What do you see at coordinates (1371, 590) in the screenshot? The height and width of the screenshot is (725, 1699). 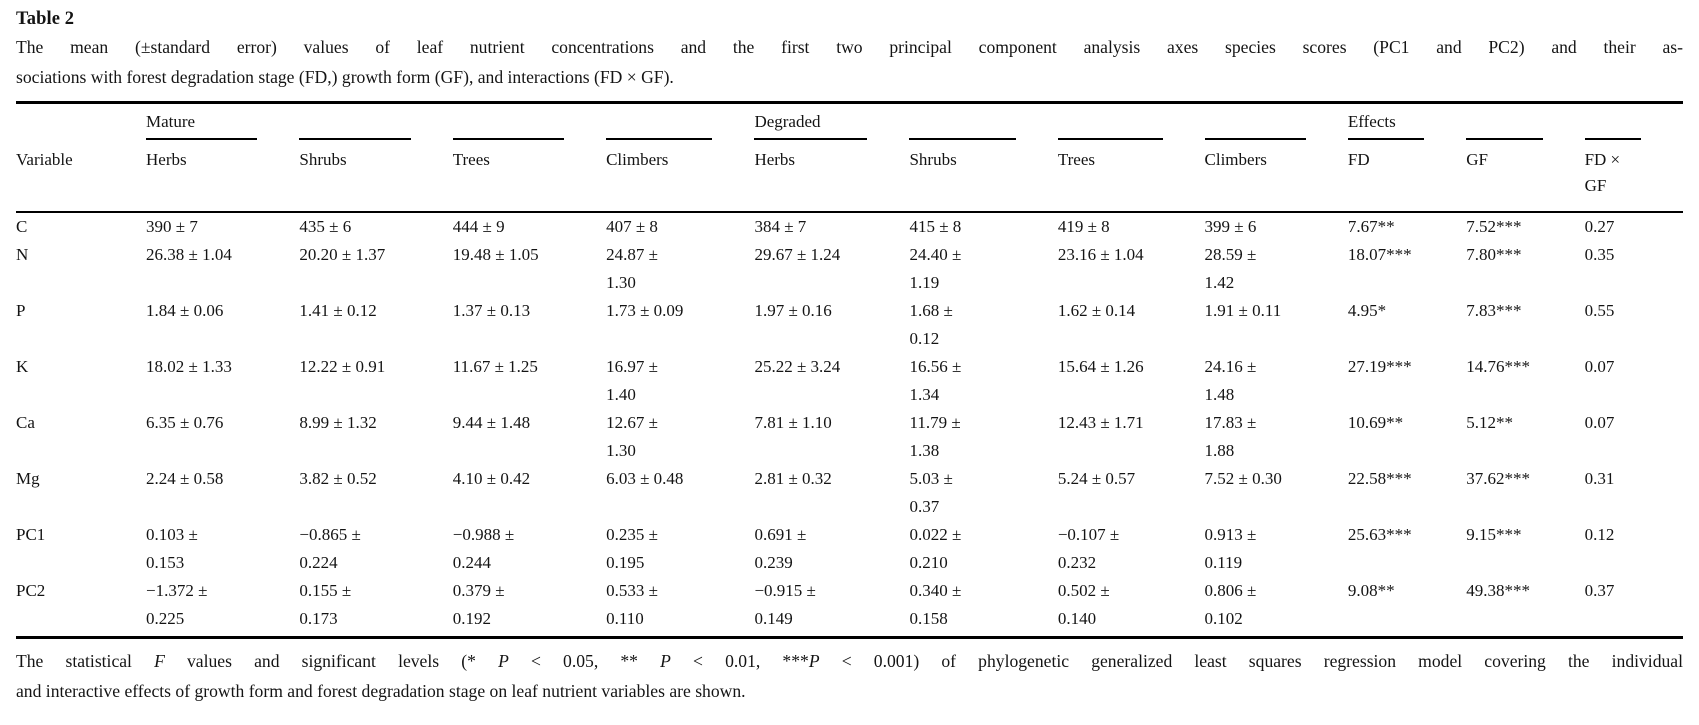 I see `cell-value: 9.08**` at bounding box center [1371, 590].